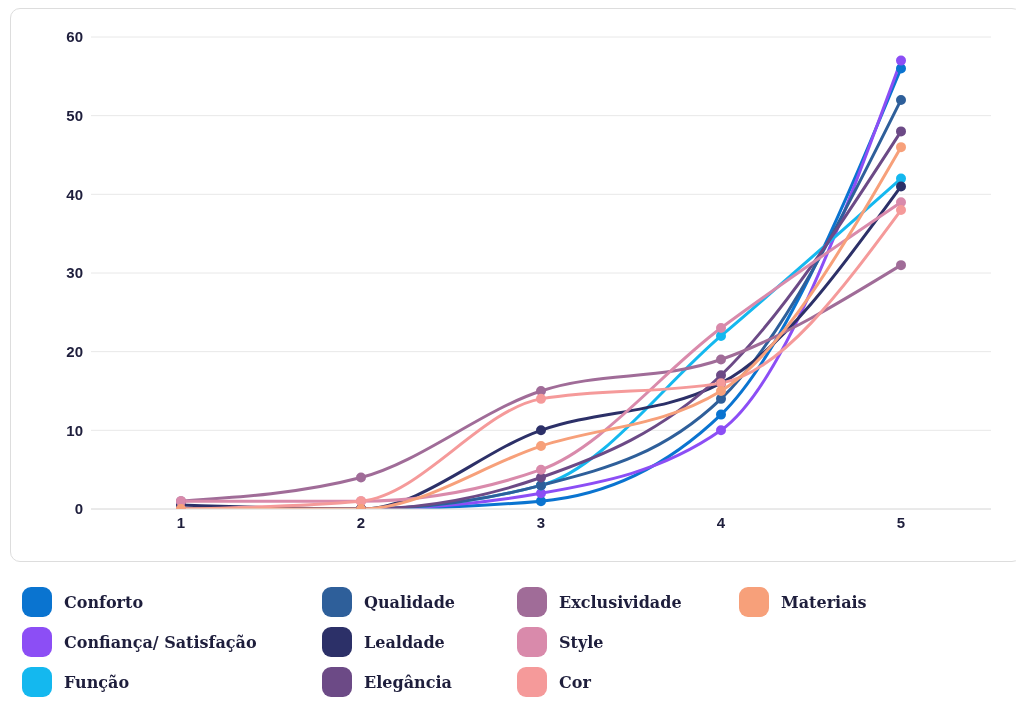 This screenshot has height=706, width=1016. I want to click on x-tick-label: 5, so click(901, 522).